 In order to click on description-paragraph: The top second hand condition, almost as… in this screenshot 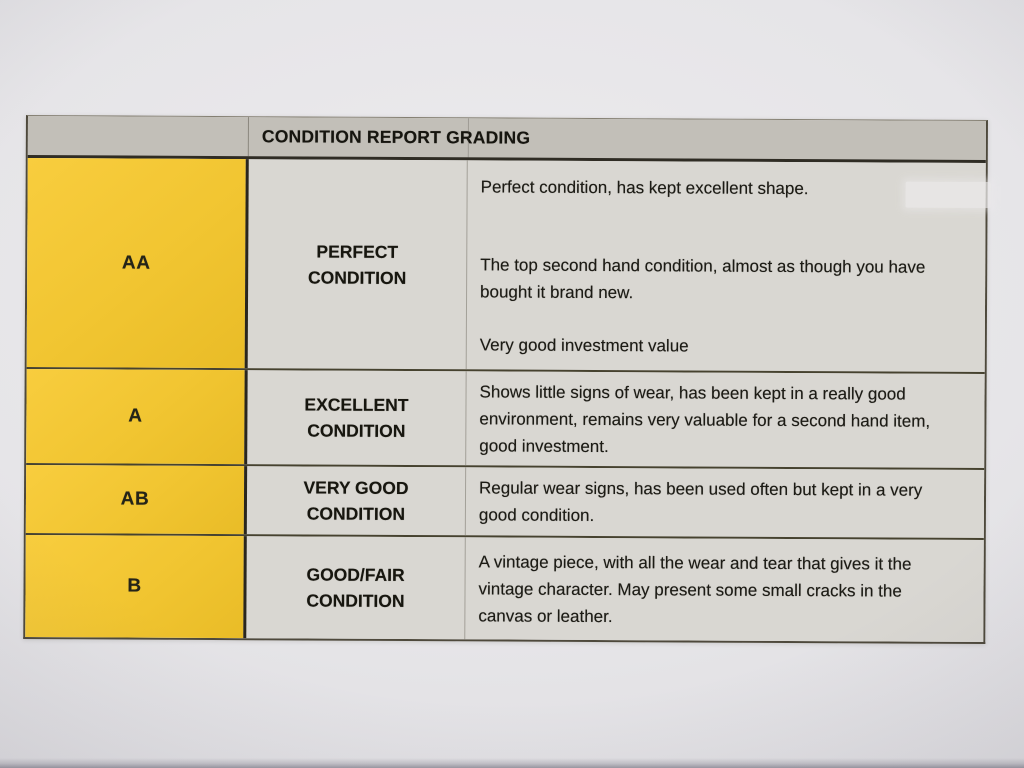, I will do `click(703, 279)`.